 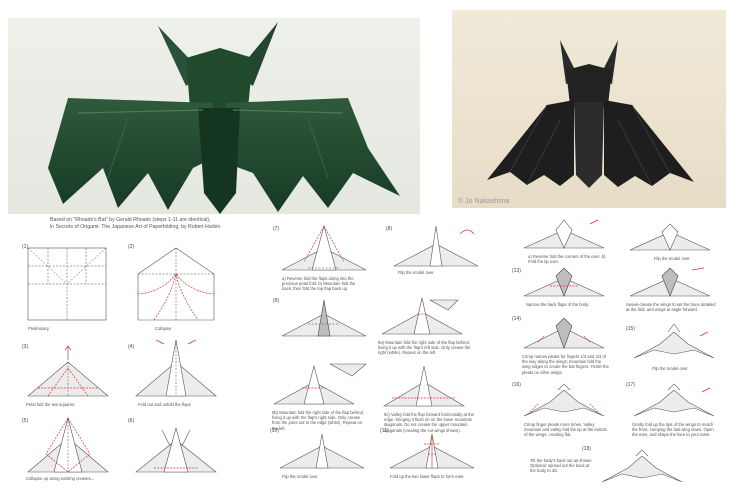 What do you see at coordinates (384, 431) in the screenshot?
I see `step-11-number: (11)` at bounding box center [384, 431].